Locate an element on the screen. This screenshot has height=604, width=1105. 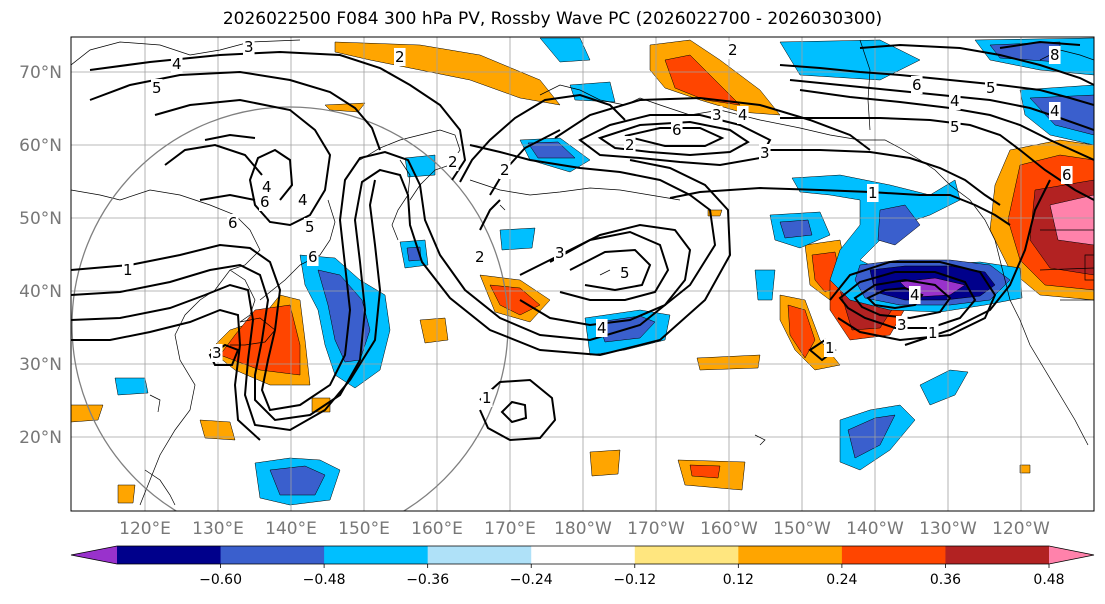
lon-label: 160°W is located at coordinates (729, 529).